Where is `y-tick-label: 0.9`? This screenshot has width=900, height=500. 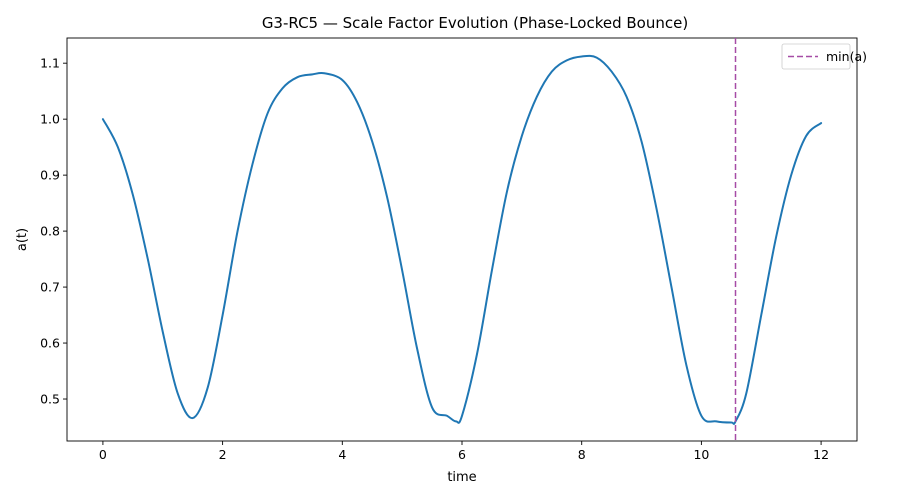 y-tick-label: 0.9 is located at coordinates (50, 175).